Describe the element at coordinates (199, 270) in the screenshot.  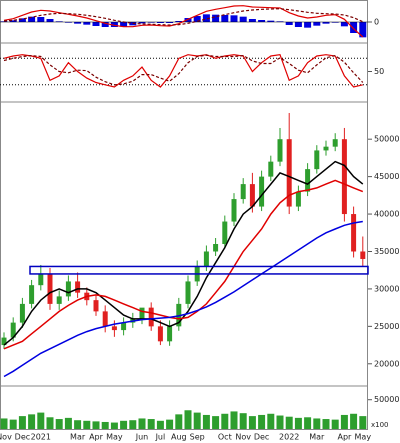
I see `support-zone` at that location.